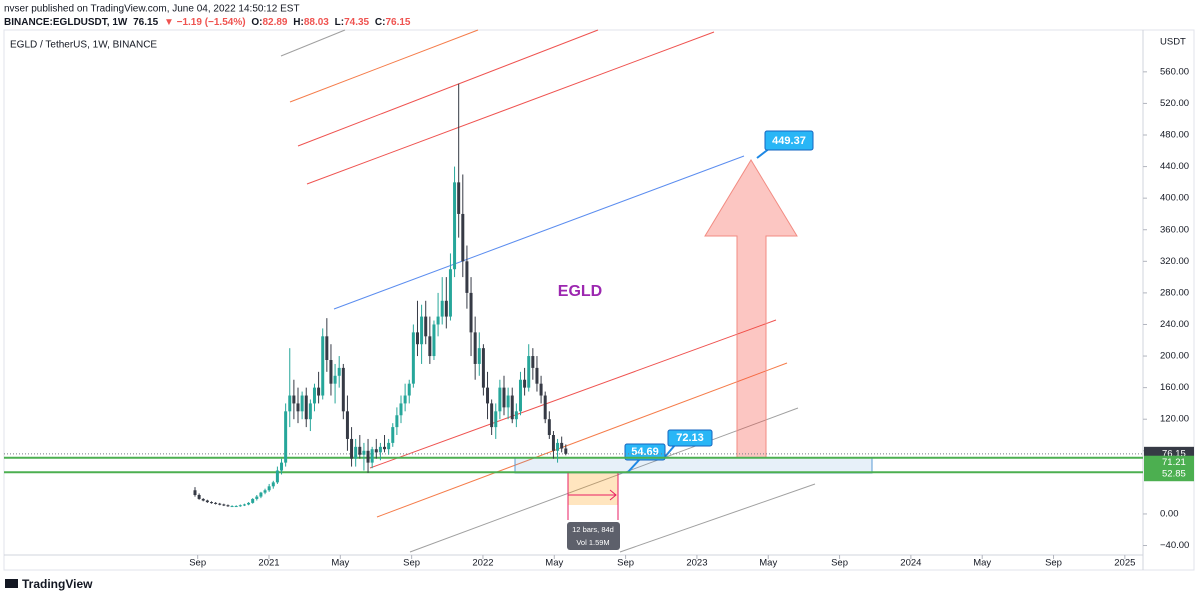  I want to click on logo-mark, so click(11, 583).